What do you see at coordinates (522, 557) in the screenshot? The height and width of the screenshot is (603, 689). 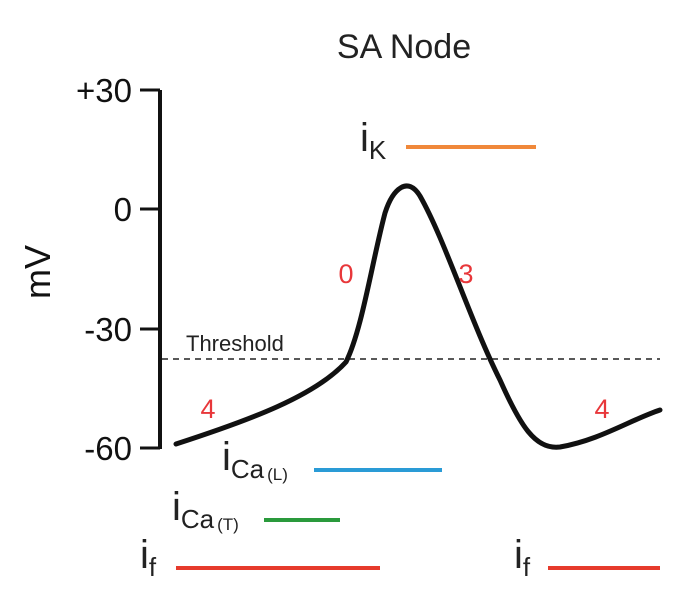 I see `current-label-if-right: if` at bounding box center [522, 557].